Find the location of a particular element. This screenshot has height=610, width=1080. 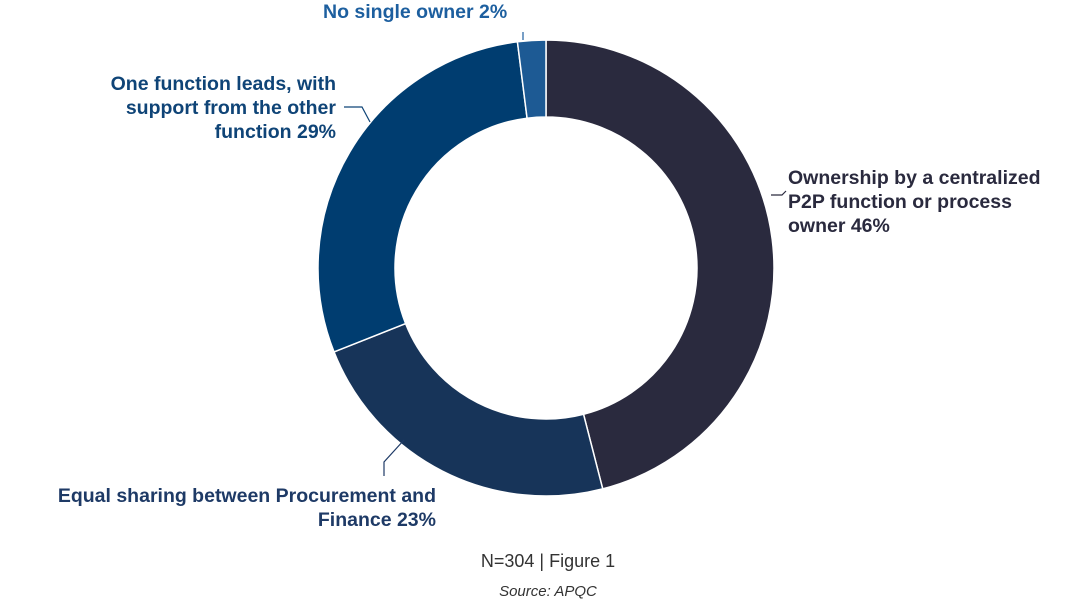

figure-caption: N=304 | Figure 1 is located at coordinates (548, 561).